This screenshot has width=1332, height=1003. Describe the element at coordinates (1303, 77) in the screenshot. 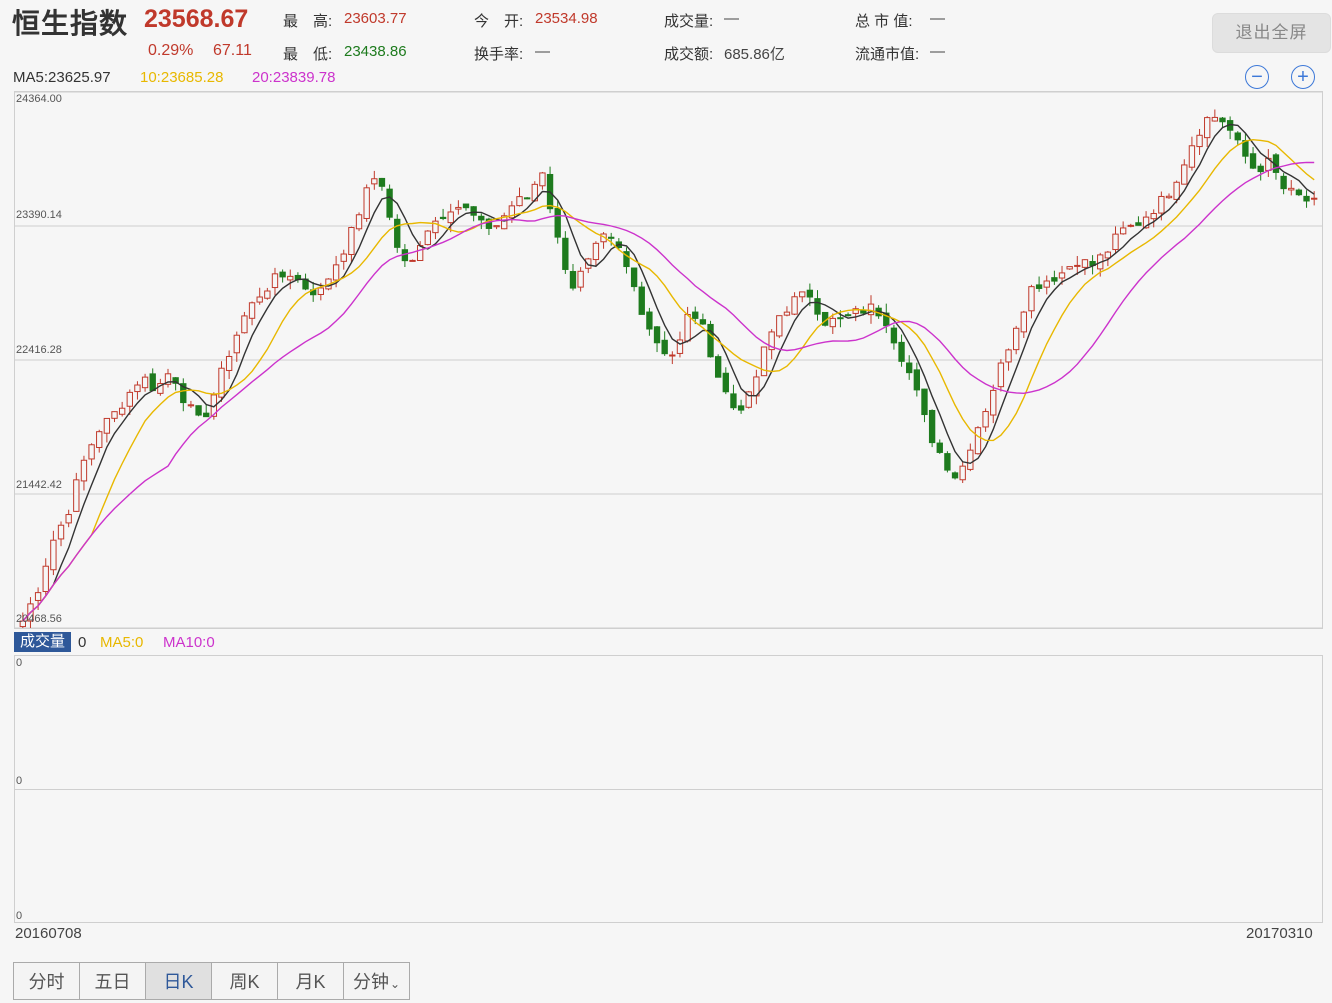

I see `zoom-in-icon: +` at that location.